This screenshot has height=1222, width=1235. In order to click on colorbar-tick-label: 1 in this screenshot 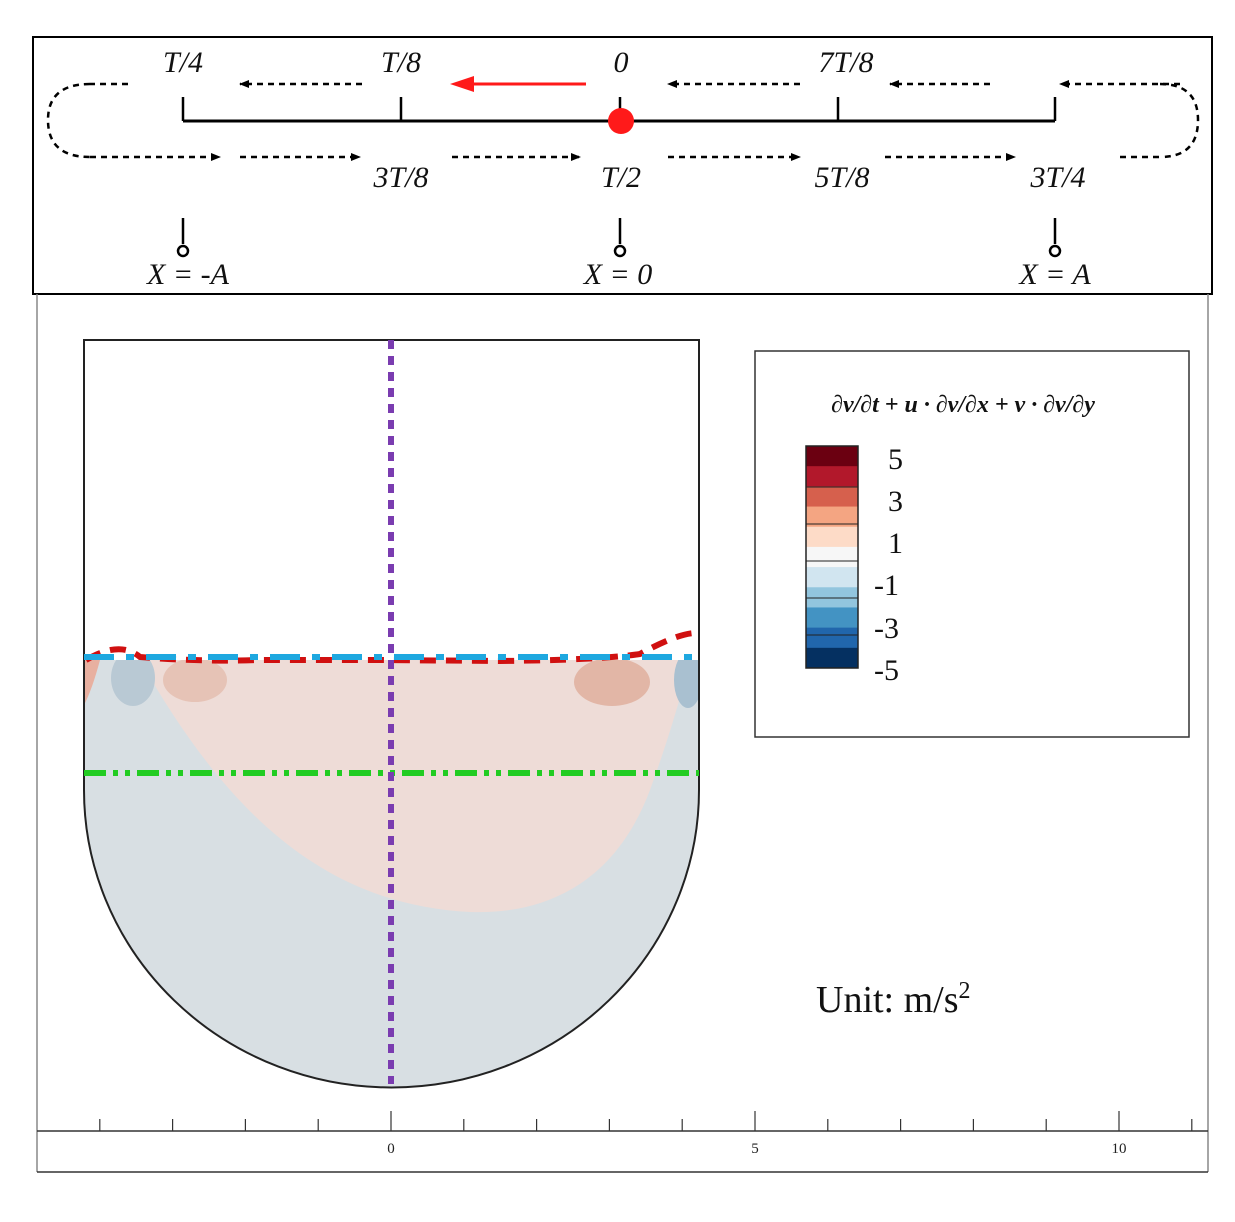, I will do `click(895, 543)`.